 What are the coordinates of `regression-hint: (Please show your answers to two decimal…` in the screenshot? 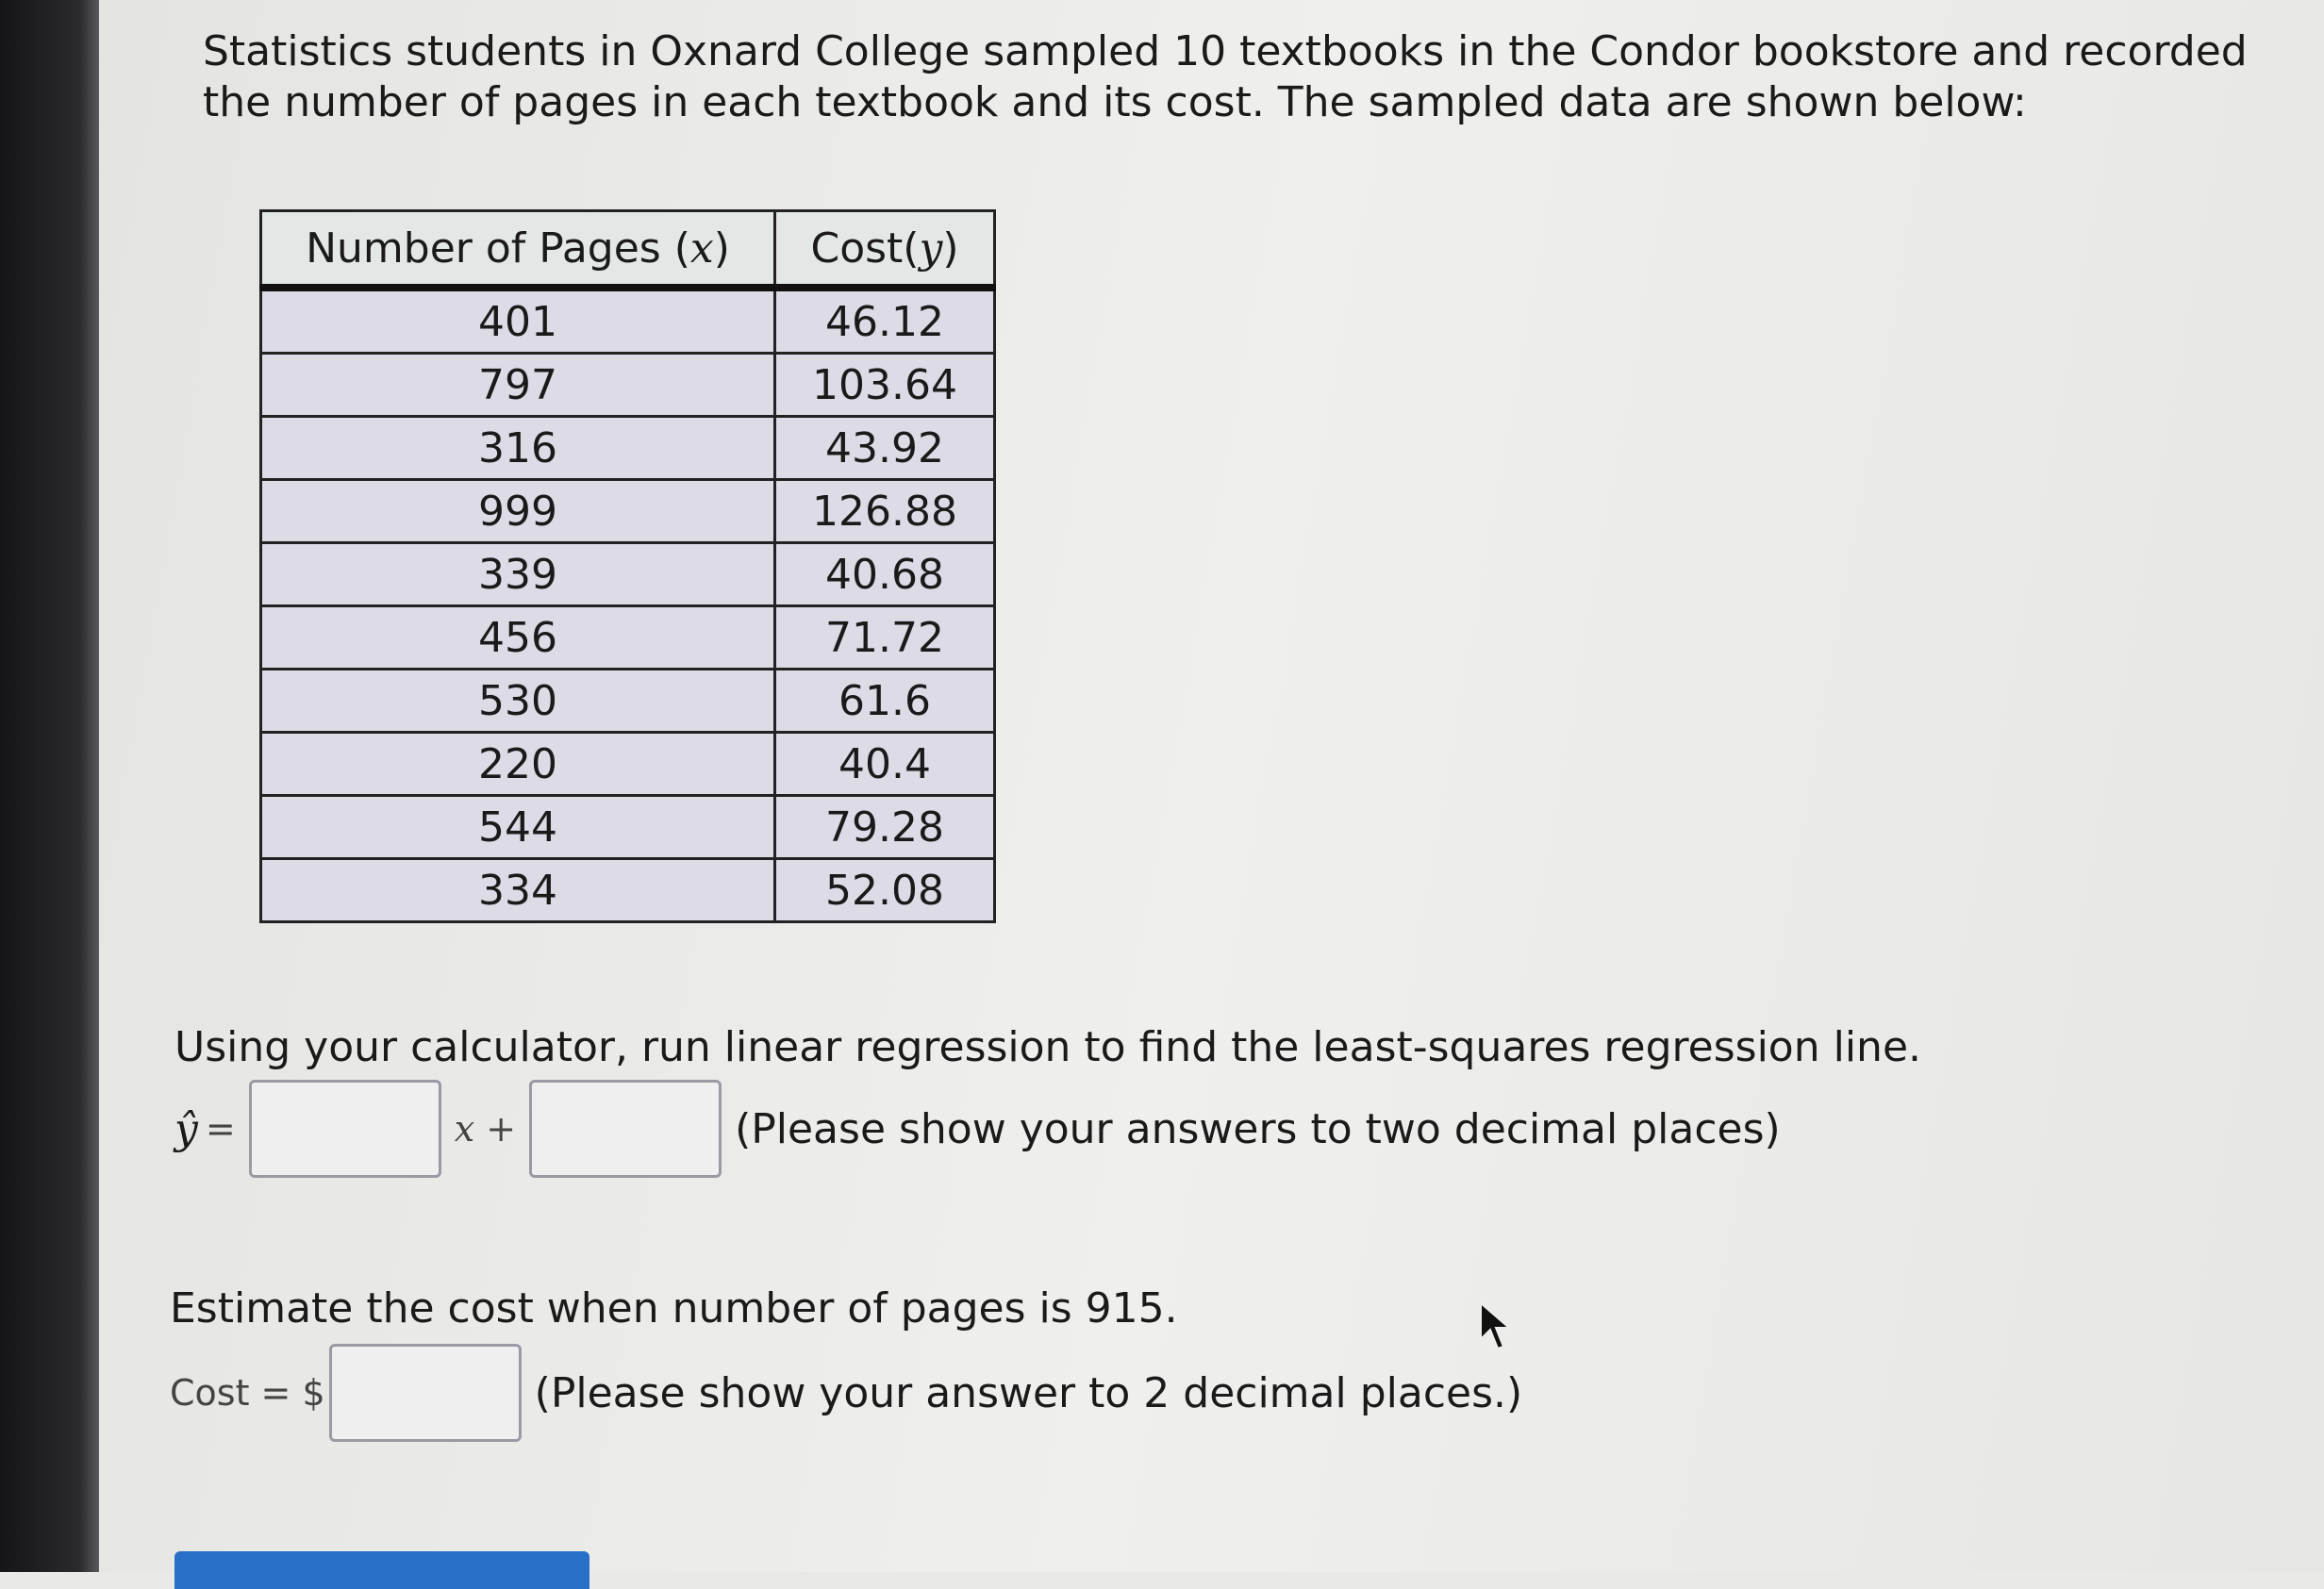 It's located at (1258, 1128).